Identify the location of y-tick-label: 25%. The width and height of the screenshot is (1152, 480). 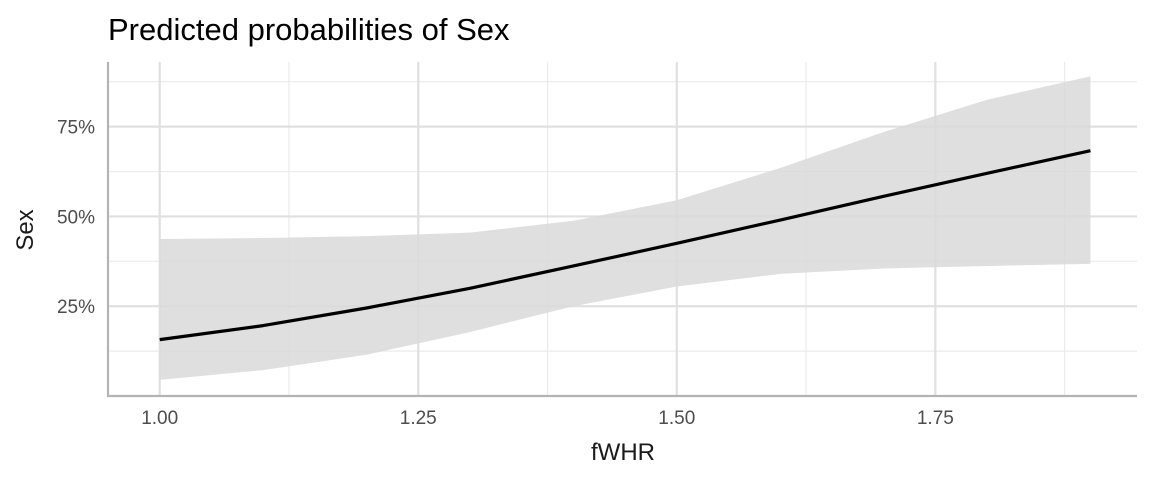
(76, 307).